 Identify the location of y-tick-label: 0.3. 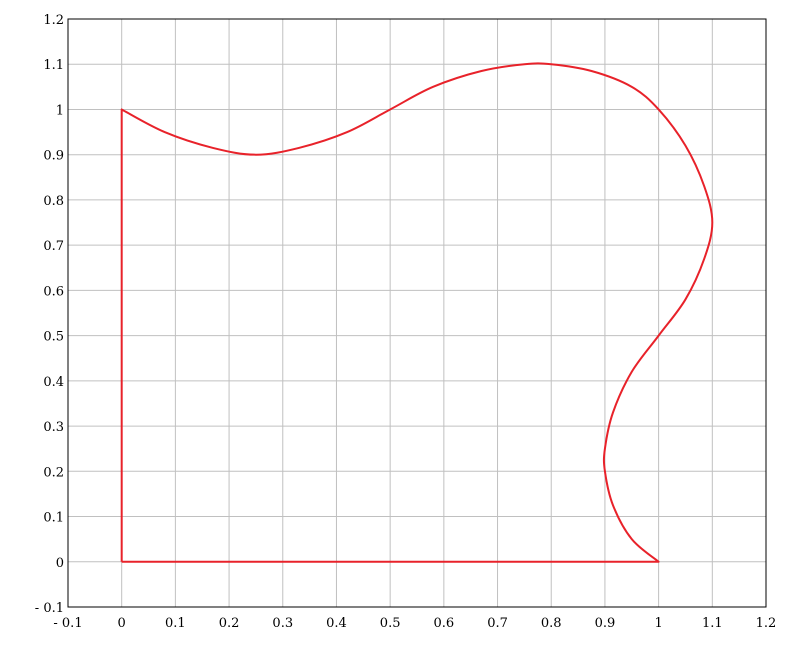
(53, 427).